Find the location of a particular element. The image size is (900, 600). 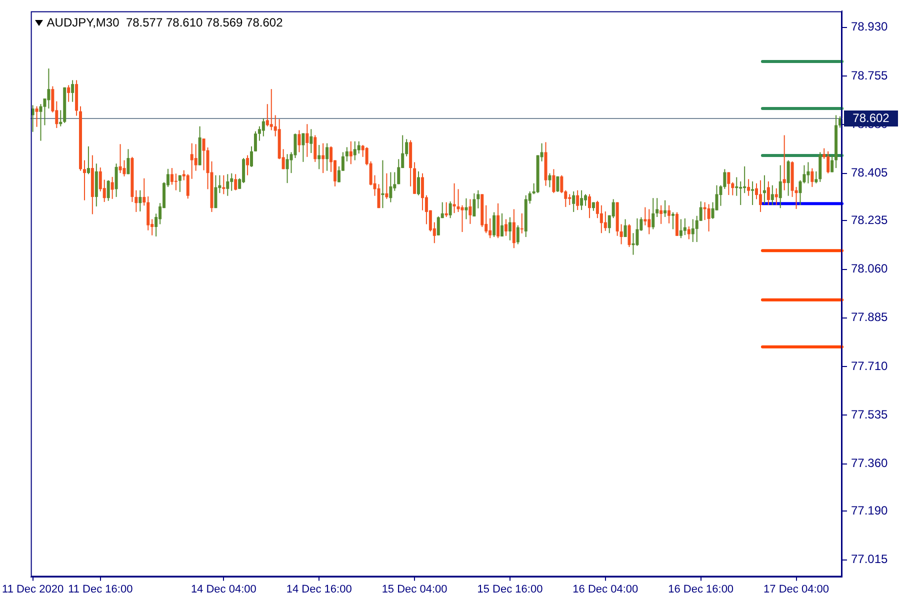

x-tick-label: 14 Dec 16:00 is located at coordinates (319, 589).